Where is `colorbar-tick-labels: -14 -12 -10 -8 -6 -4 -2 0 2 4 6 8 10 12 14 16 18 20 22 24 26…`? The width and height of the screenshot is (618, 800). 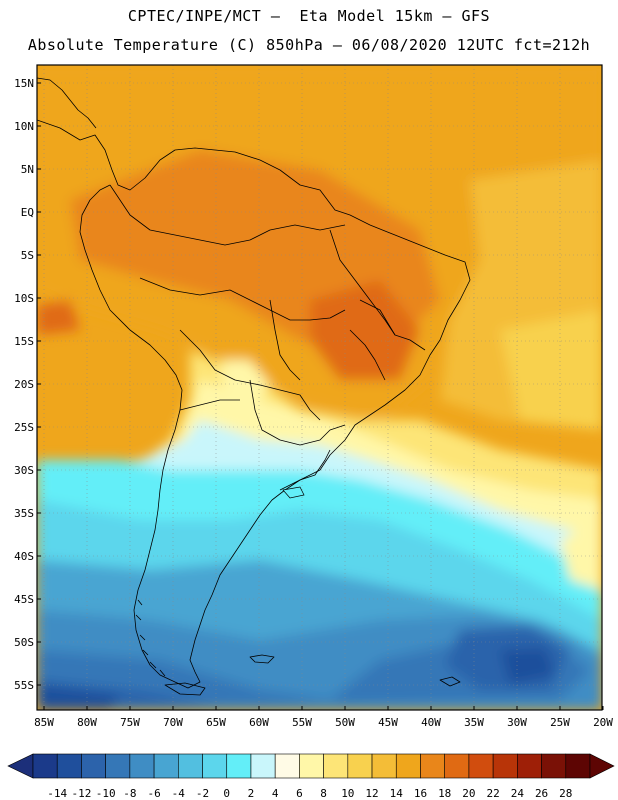
colorbar-tick-labels: -14 -12 -10 -8 -6 -4 -2 0 2 4 6 8 10 12 14 16 18 20 22 24 26… is located at coordinates (309, 793).